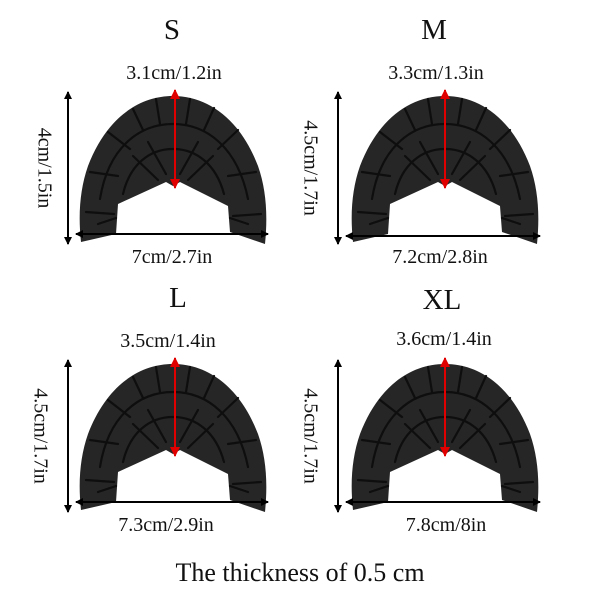  What do you see at coordinates (440, 257) in the screenshot?
I see `bottom-width-label: 7.2cm/2.8in` at bounding box center [440, 257].